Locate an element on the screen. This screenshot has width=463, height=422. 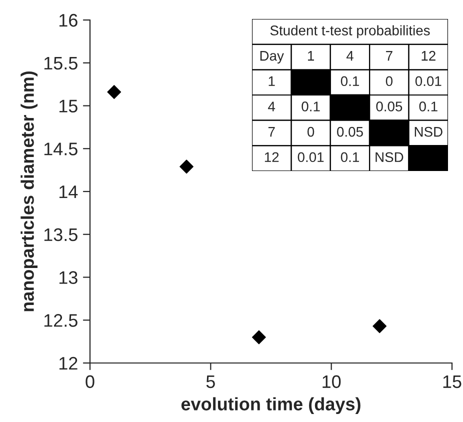
y-axis-title: nanoparticles diameter (nm) is located at coordinates (29, 191).